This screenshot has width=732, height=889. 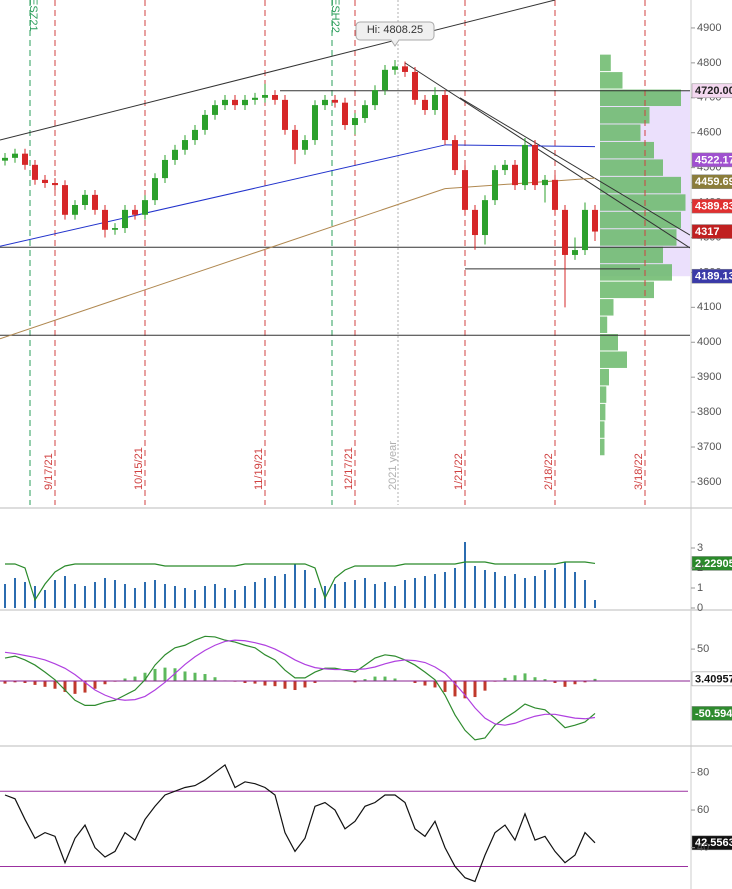 I want to click on x-tick-label: 9/17/21, so click(x=49, y=471).